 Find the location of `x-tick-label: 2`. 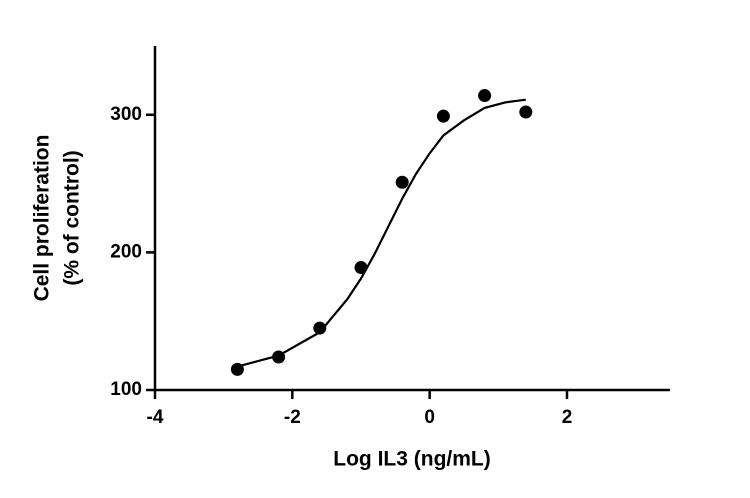

x-tick-label: 2 is located at coordinates (567, 417).